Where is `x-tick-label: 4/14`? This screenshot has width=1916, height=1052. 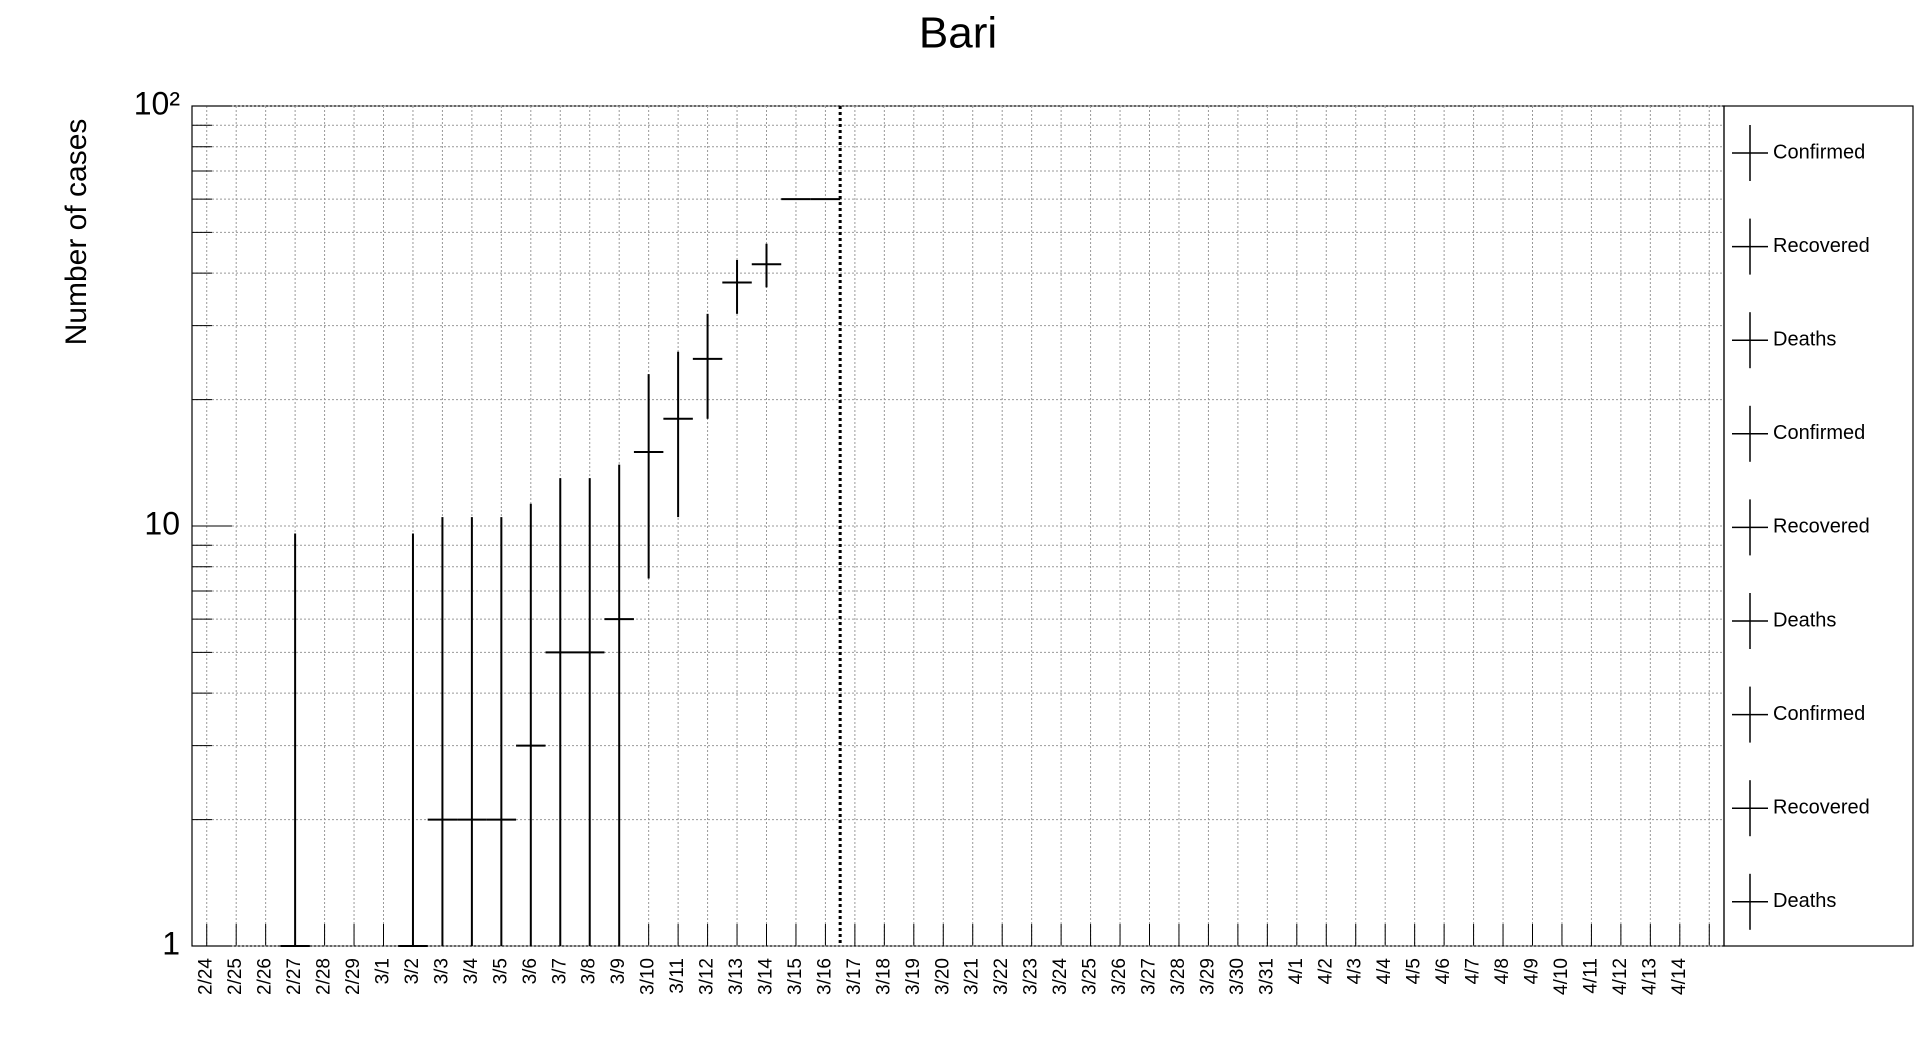 x-tick-label: 4/14 is located at coordinates (1679, 976).